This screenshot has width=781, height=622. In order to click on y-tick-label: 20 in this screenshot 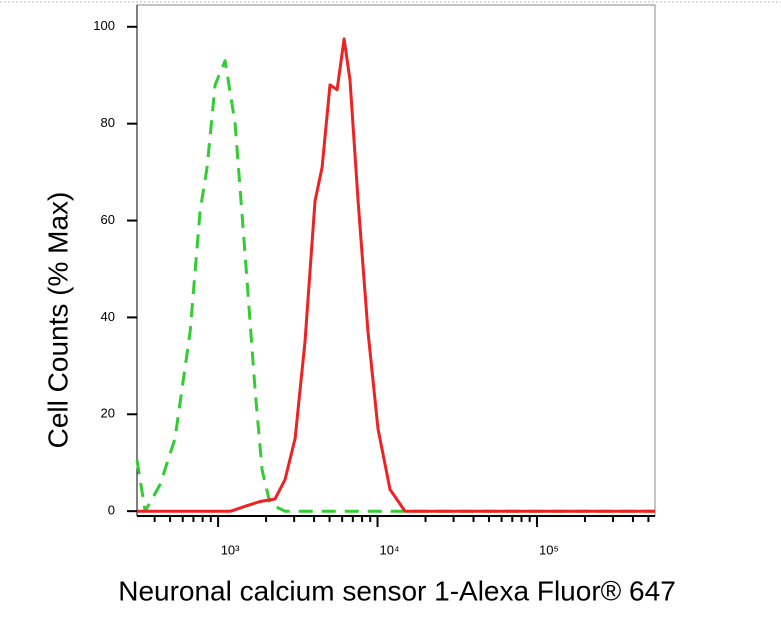, I will do `click(108, 413)`.